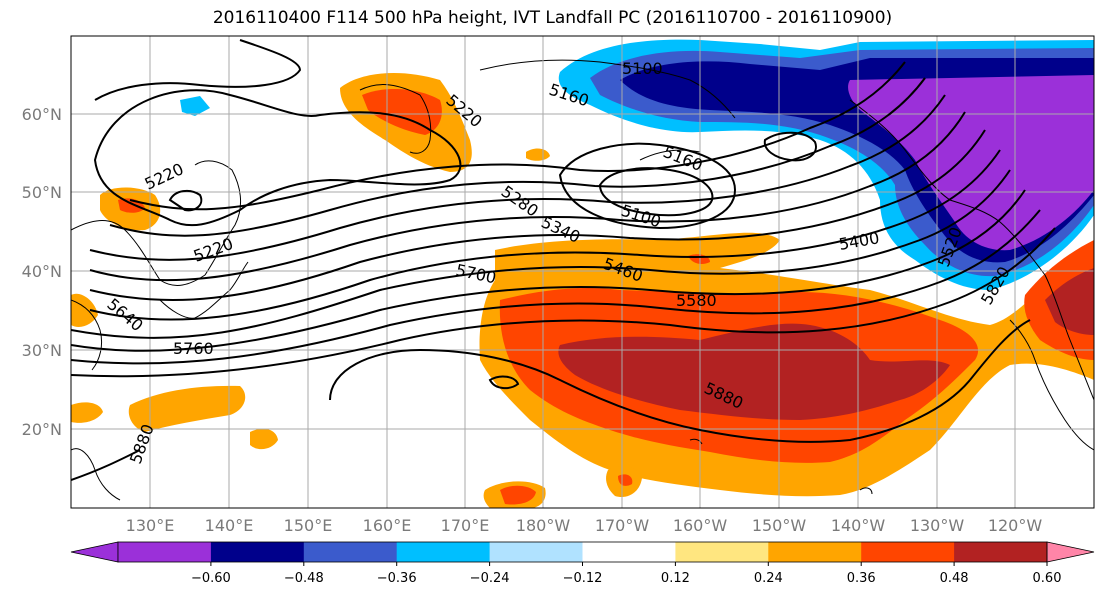 This screenshot has height=601, width=1105. I want to click on lat-label: 50°N, so click(42, 192).